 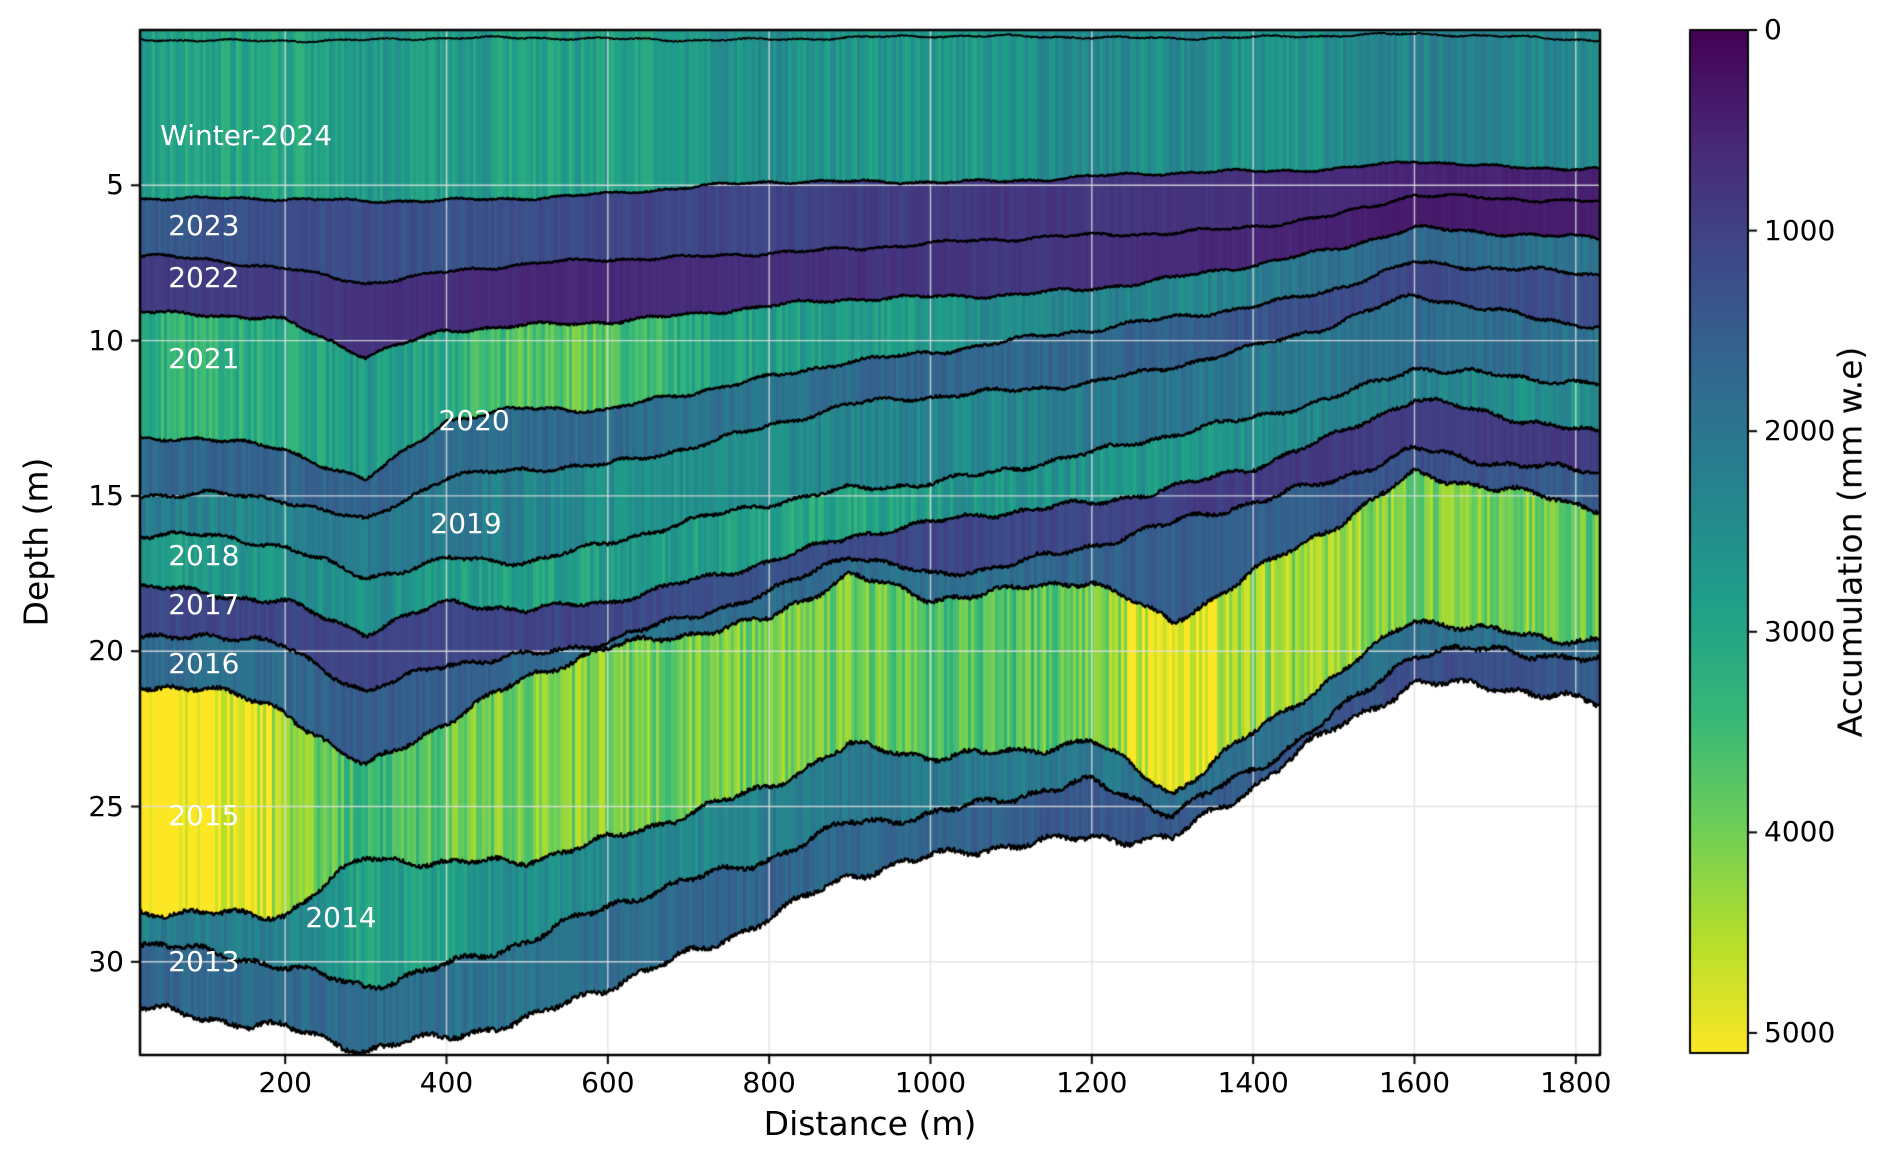 What do you see at coordinates (769, 1082) in the screenshot?
I see `x-tick-label-800: 800` at bounding box center [769, 1082].